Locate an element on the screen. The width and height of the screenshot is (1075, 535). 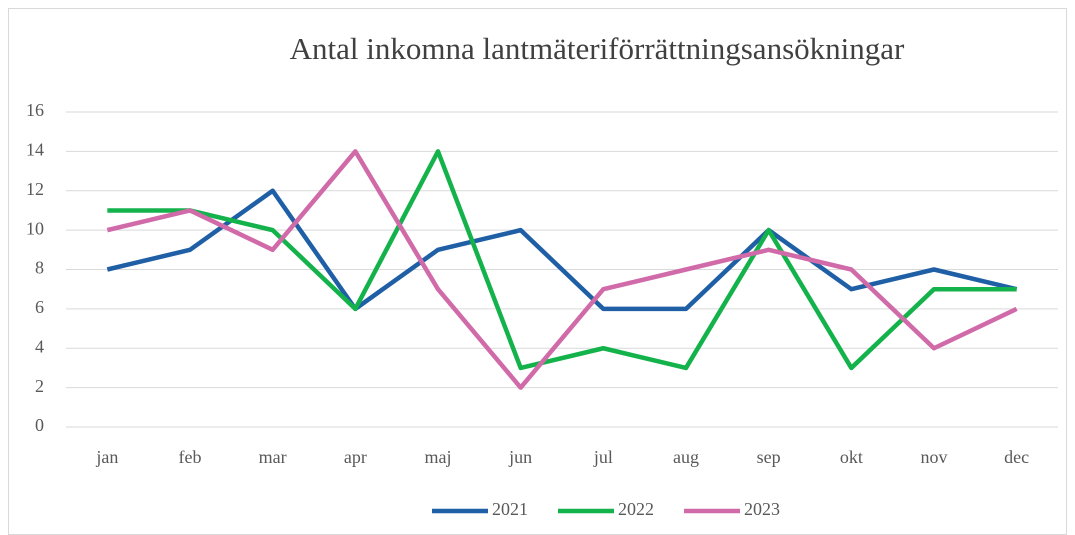
legend-label: 2023 is located at coordinates (762, 509).